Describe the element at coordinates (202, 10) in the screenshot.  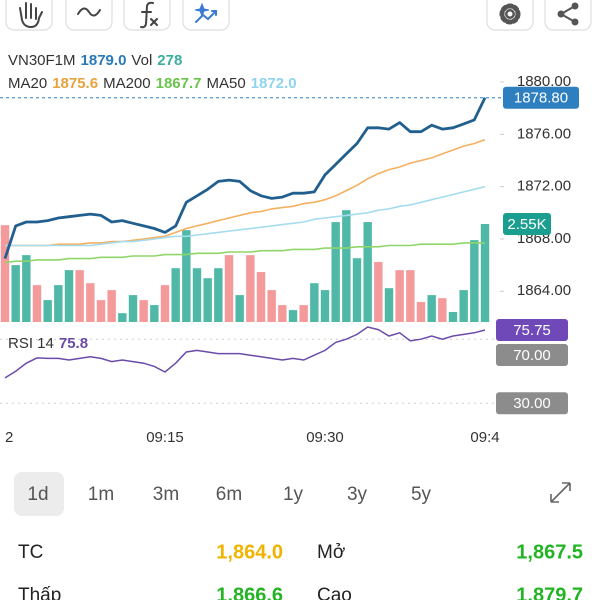
I see `sparkle-icon` at that location.